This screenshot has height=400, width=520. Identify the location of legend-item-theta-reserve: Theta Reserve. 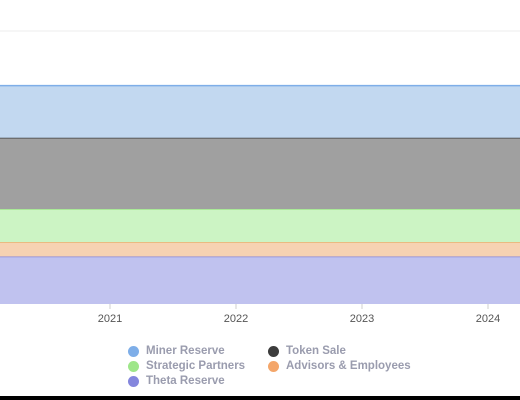
(176, 381).